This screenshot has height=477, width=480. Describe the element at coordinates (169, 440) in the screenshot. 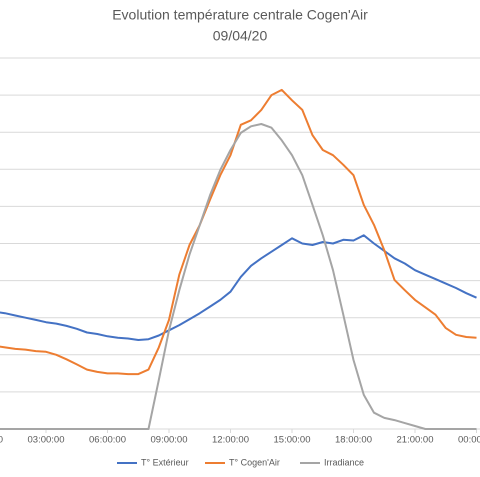

I see `x-tick-label: 09:00:00` at that location.